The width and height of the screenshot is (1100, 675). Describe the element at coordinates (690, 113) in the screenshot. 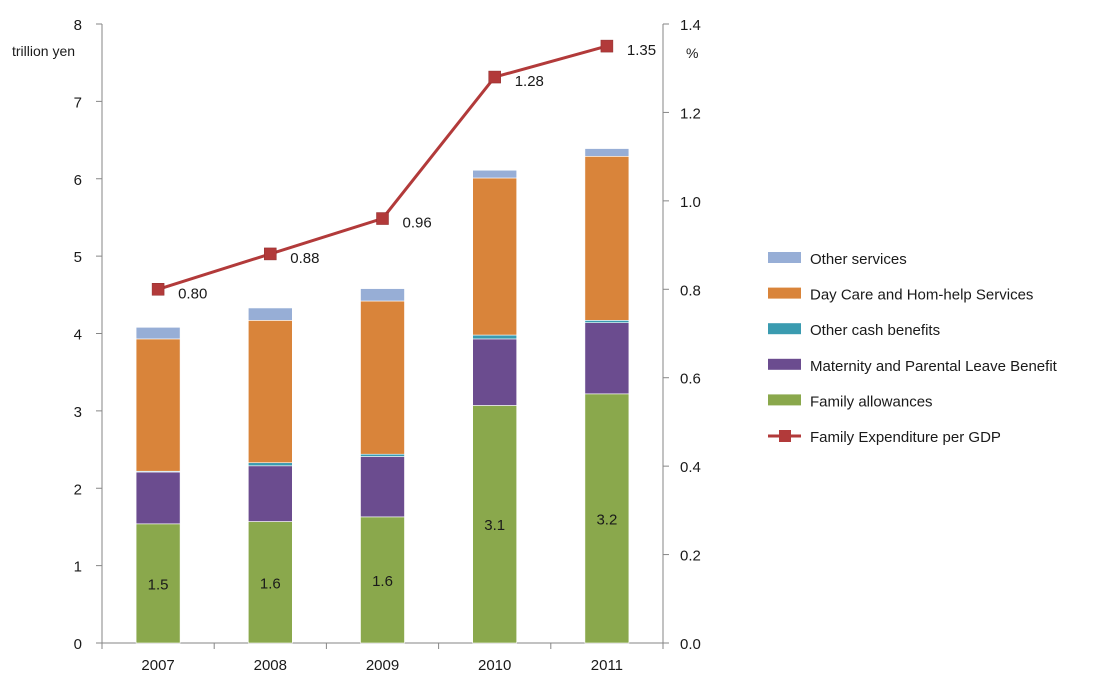

I see `right-axis-tick-label: 1.2` at that location.